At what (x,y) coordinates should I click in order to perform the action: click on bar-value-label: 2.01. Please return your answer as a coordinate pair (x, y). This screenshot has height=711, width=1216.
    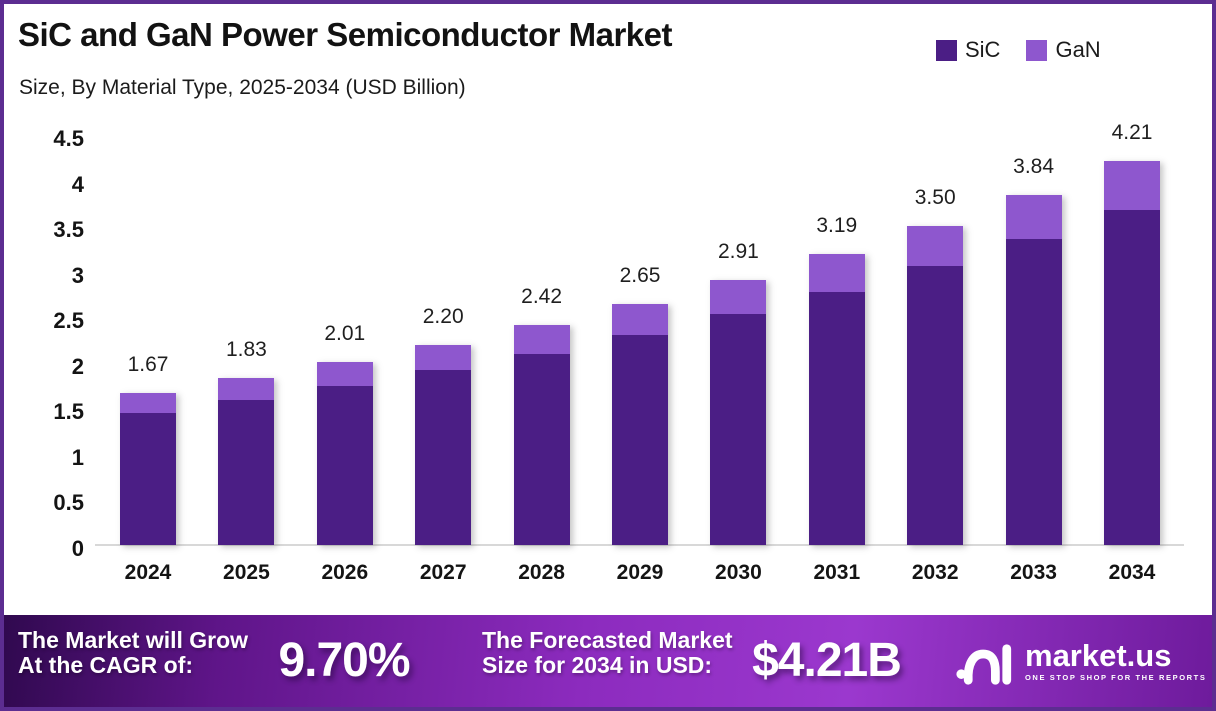
    Looking at the image, I should click on (345, 333).